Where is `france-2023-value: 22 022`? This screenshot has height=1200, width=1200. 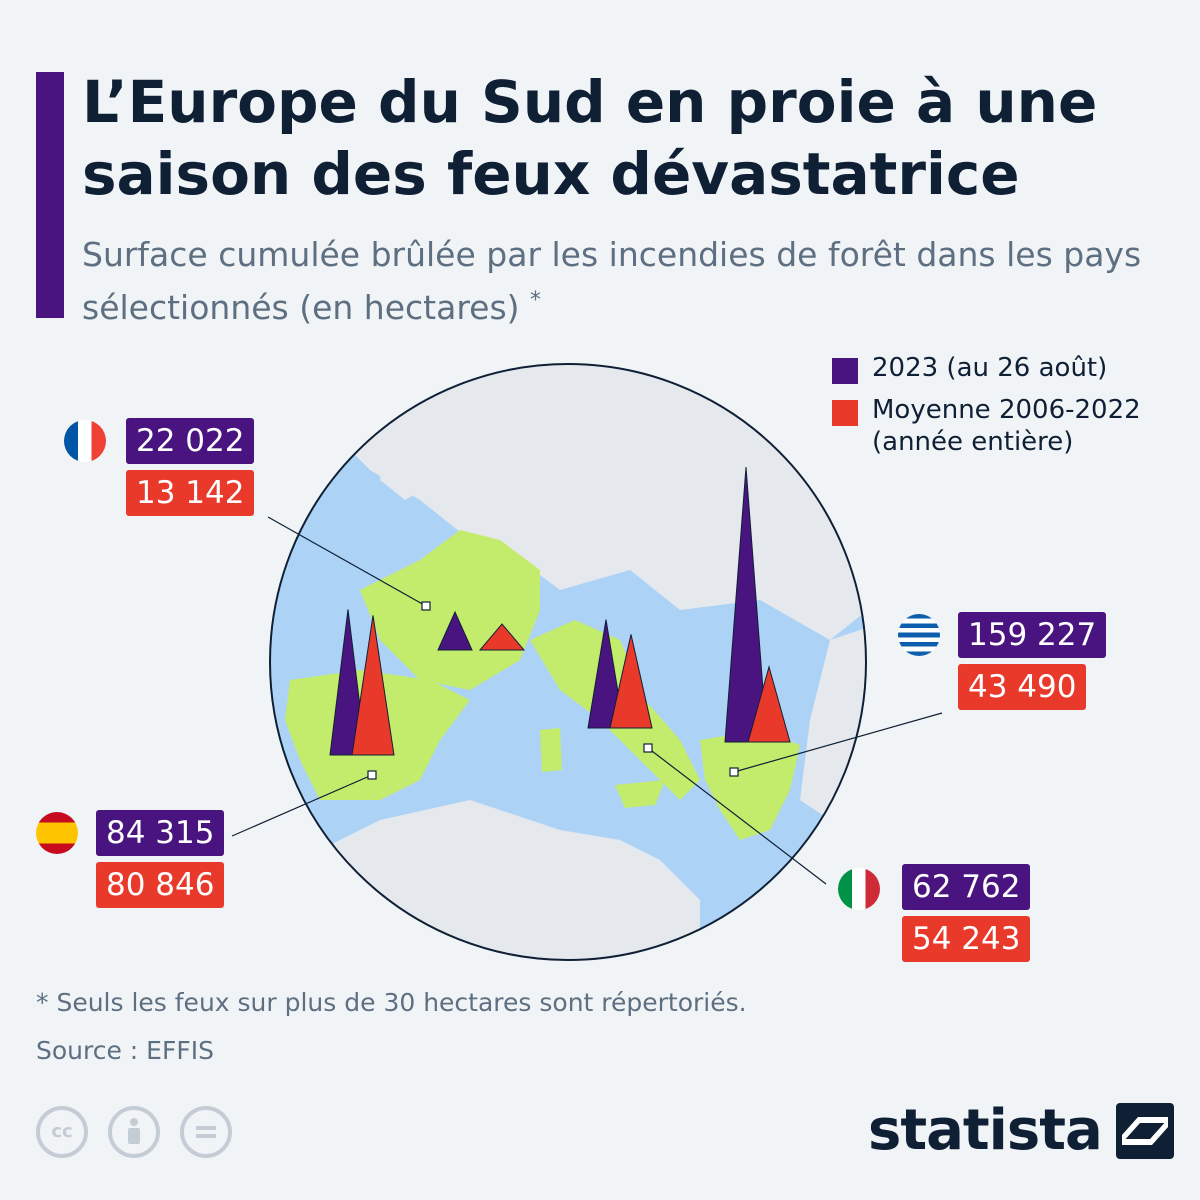
france-2023-value: 22 022 is located at coordinates (190, 441).